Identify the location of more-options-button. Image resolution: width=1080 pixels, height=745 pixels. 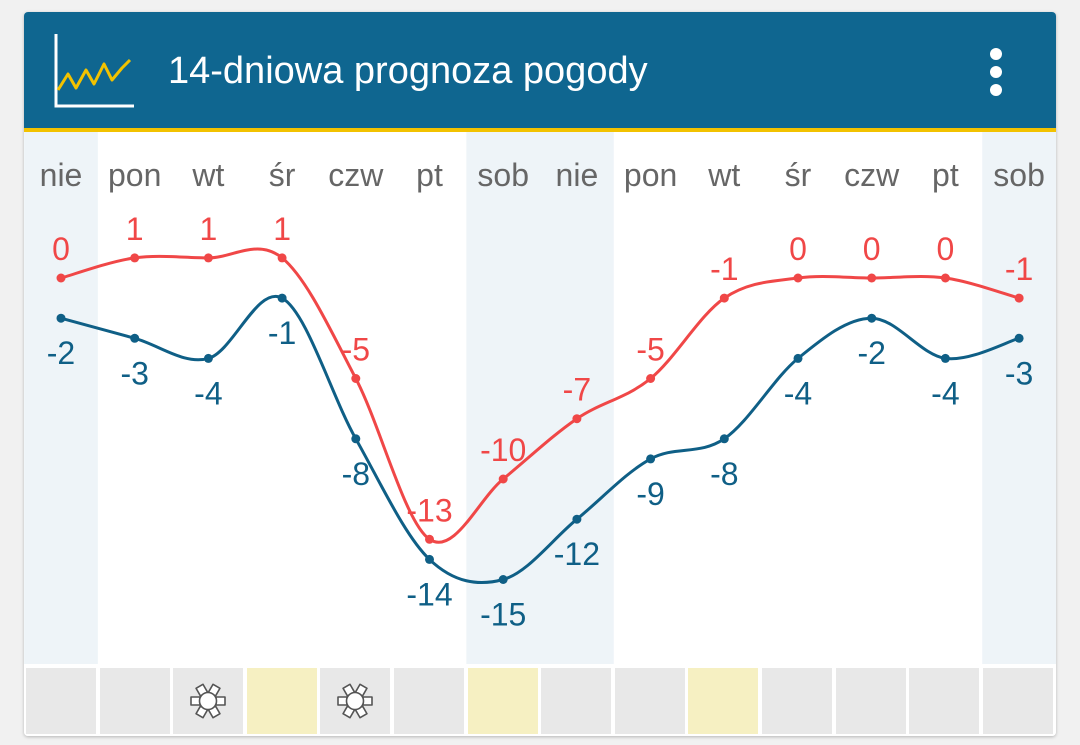
(996, 72).